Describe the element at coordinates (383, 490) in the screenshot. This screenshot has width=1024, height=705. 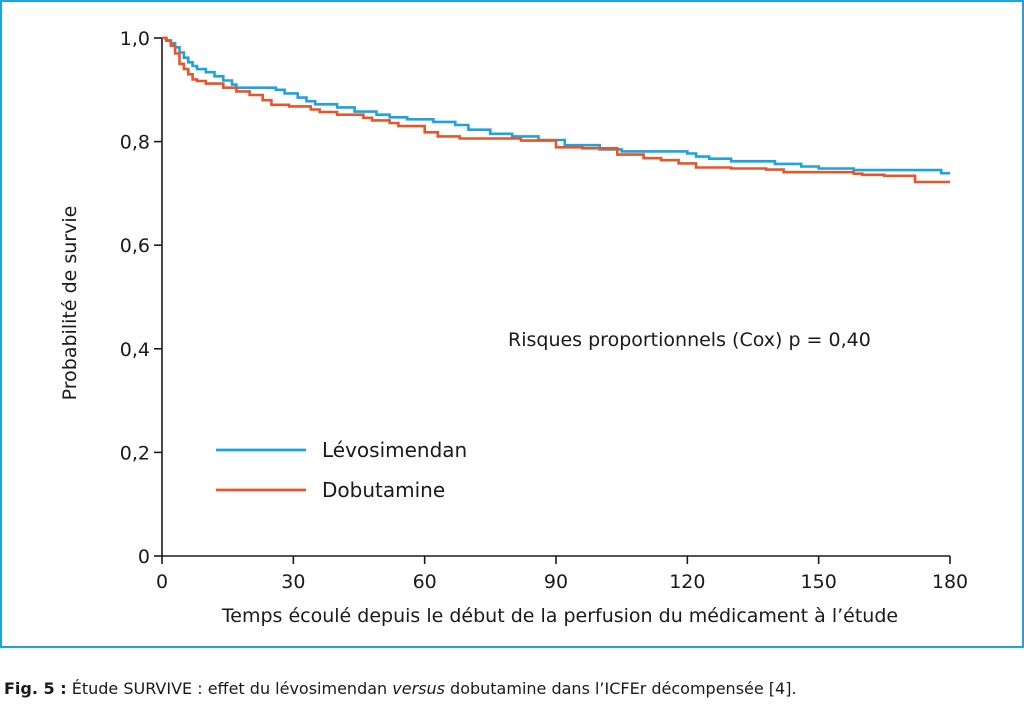
I see `legend-label: Dobutamine` at that location.